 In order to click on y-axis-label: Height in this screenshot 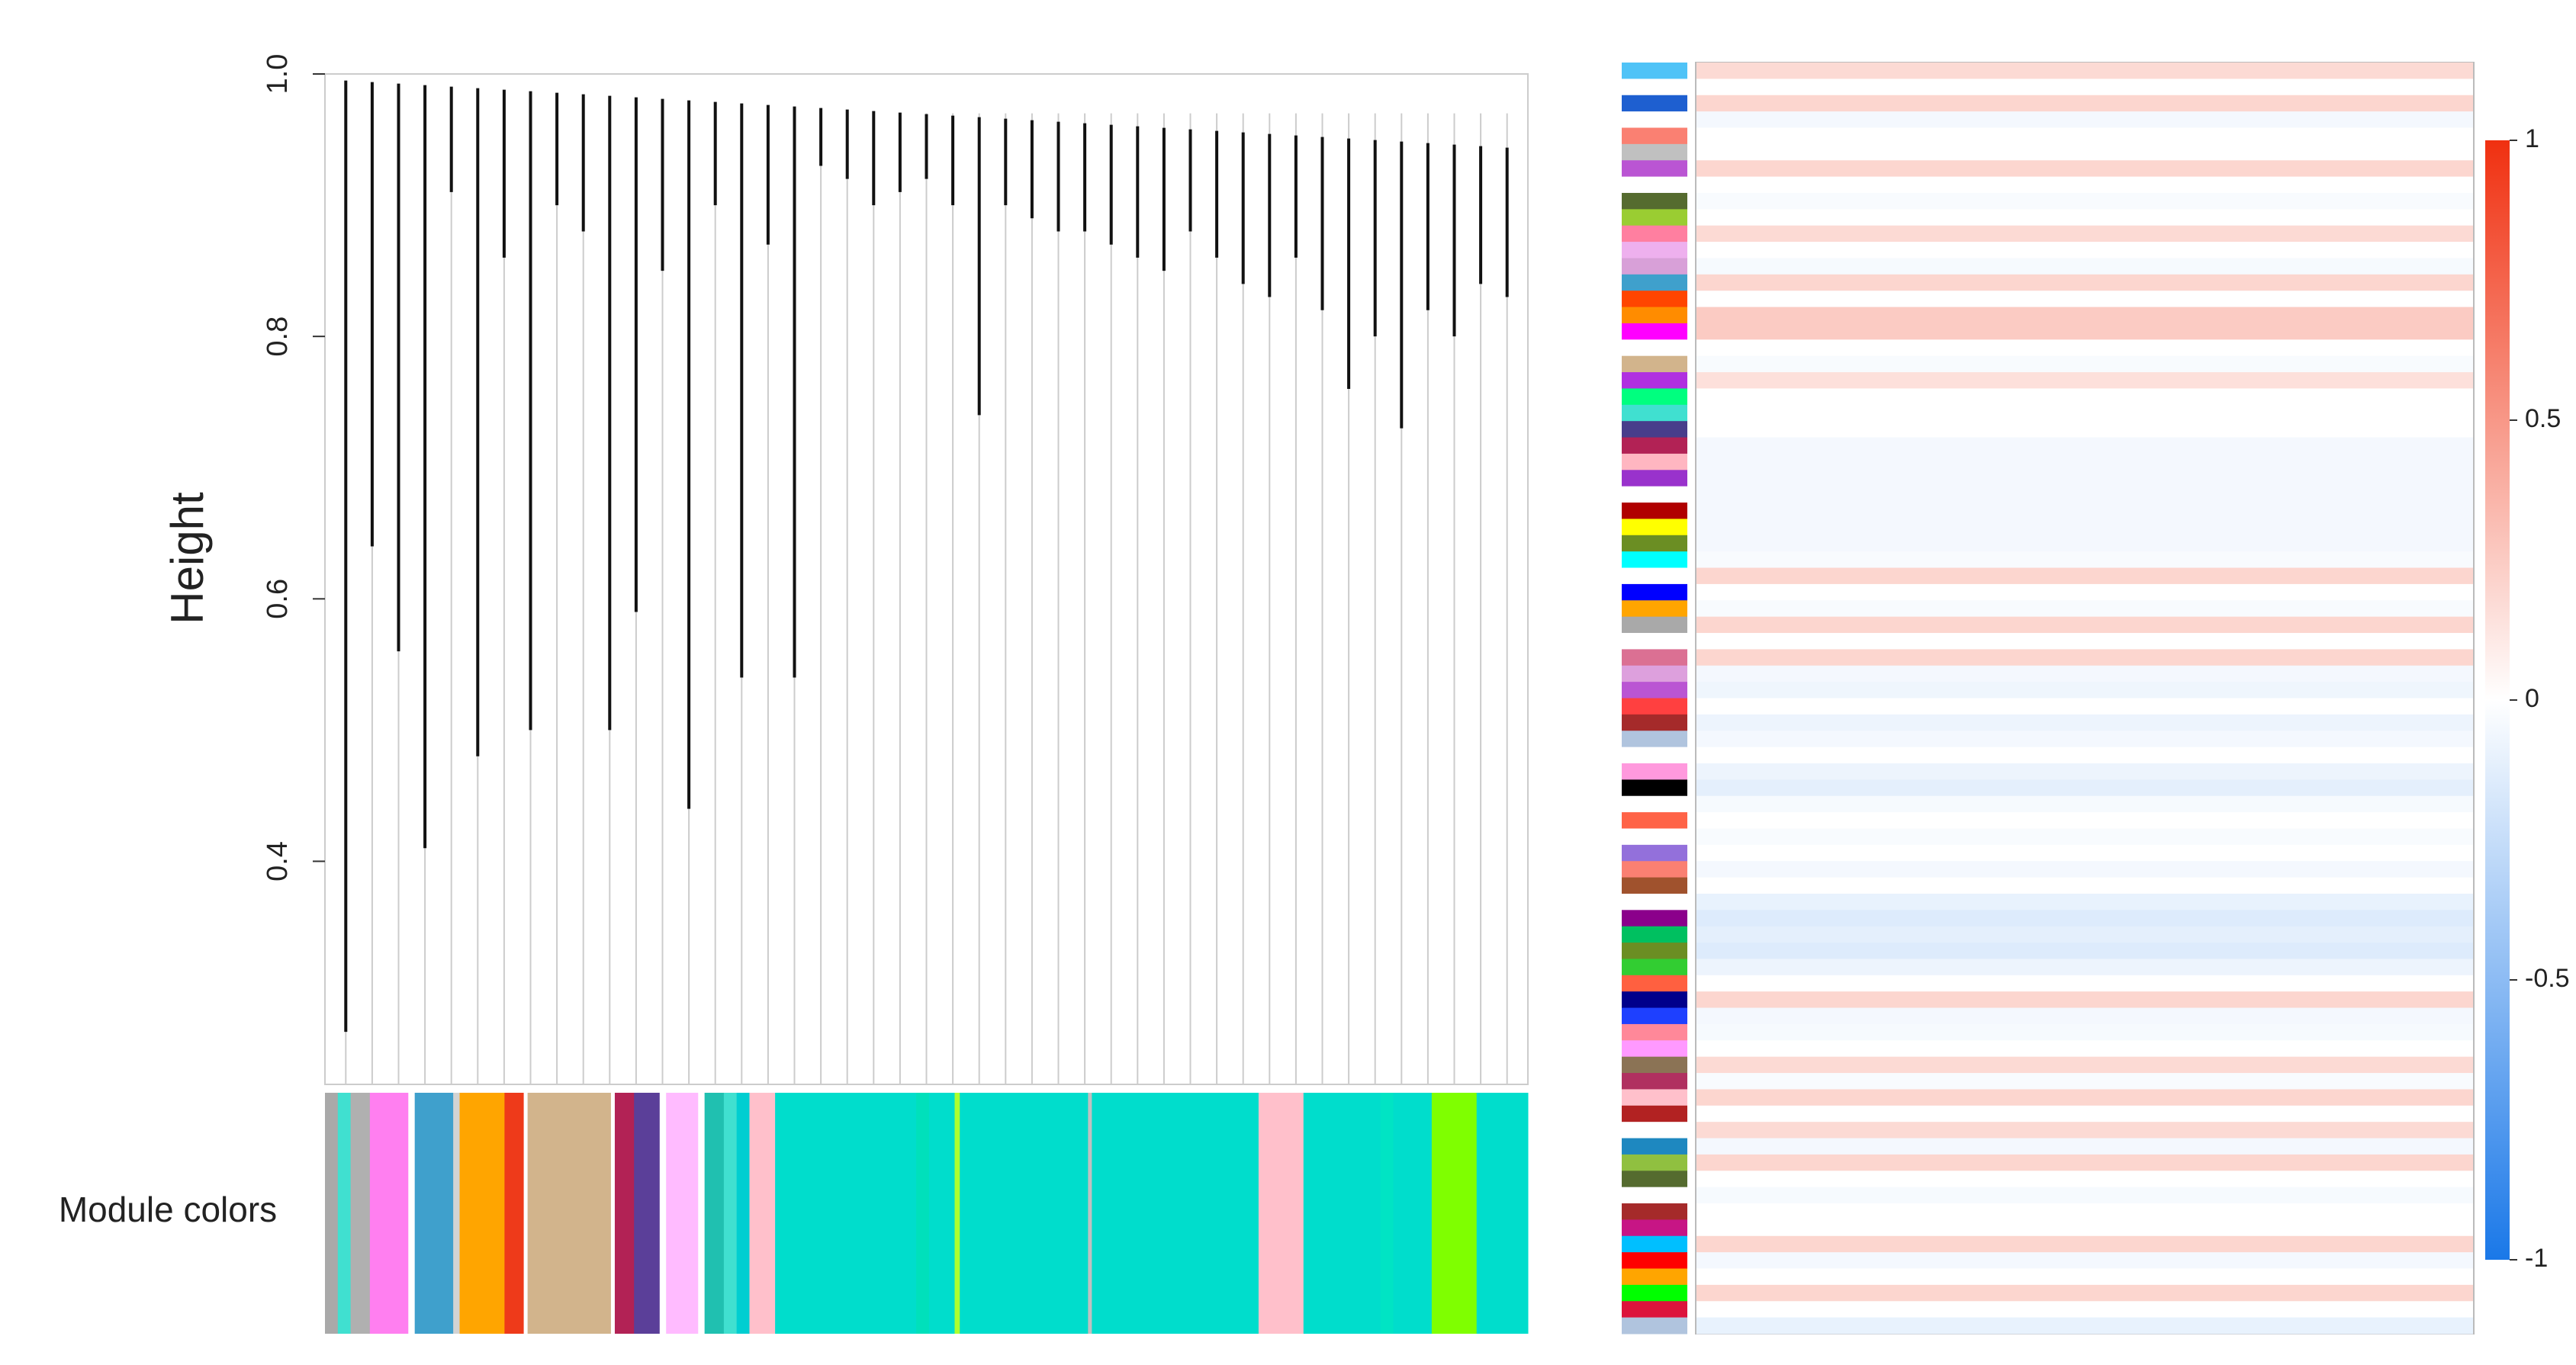, I will do `click(188, 558)`.